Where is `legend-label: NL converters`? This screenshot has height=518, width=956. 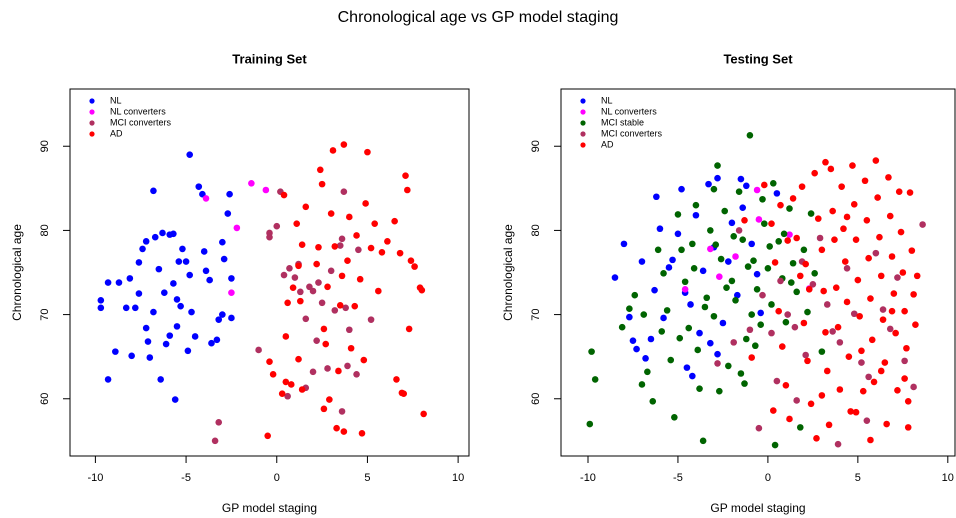 legend-label: NL converters is located at coordinates (138, 111).